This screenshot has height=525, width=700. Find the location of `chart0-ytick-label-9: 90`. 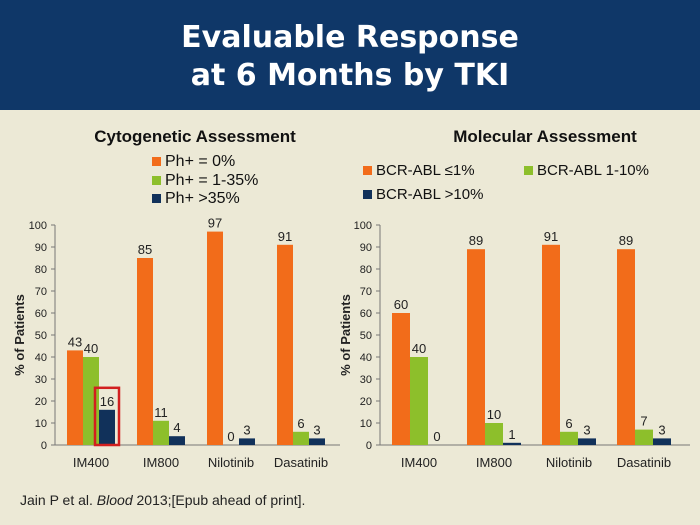

chart0-ytick-label-9: 90 is located at coordinates (41, 248).